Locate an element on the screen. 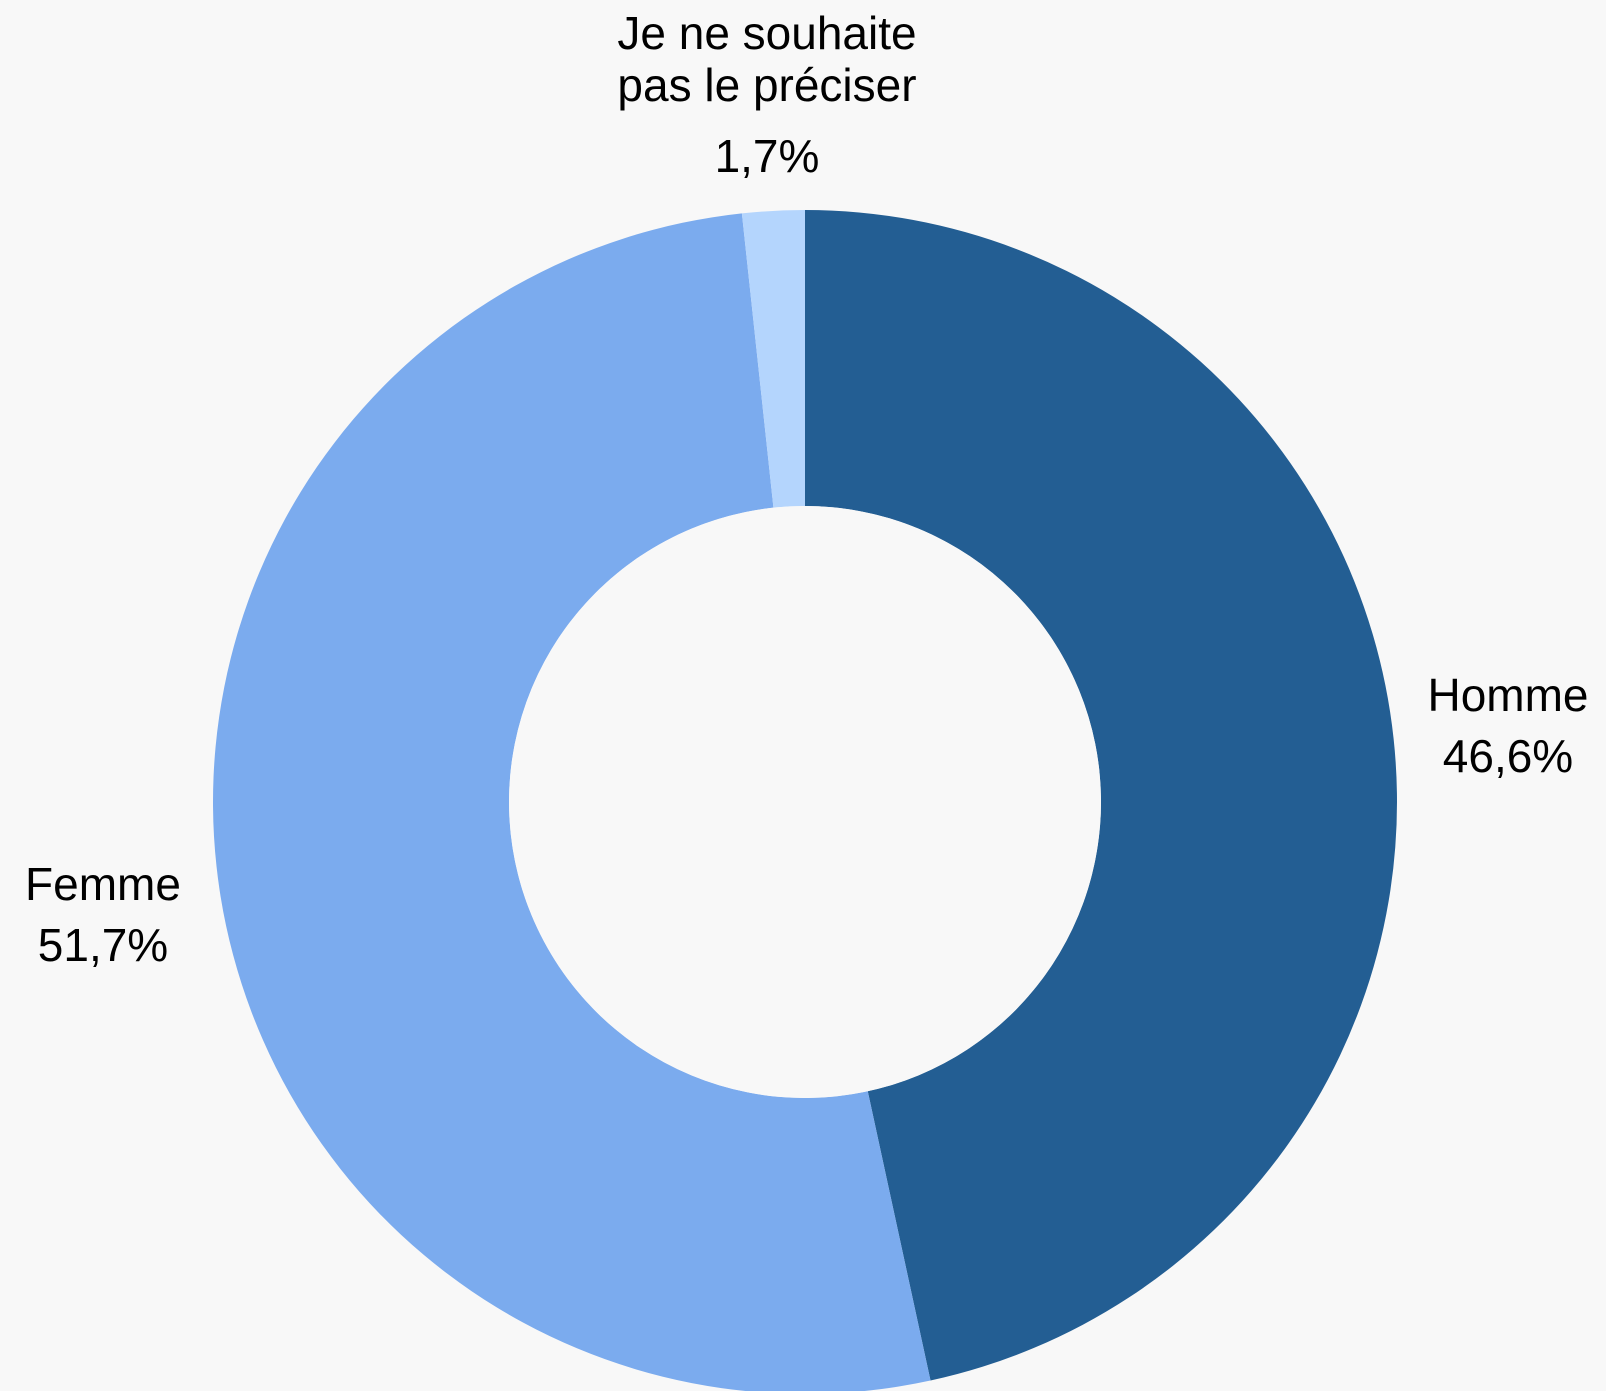 The image size is (1606, 1391). slice-label-homme: Homme is located at coordinates (1507, 695).